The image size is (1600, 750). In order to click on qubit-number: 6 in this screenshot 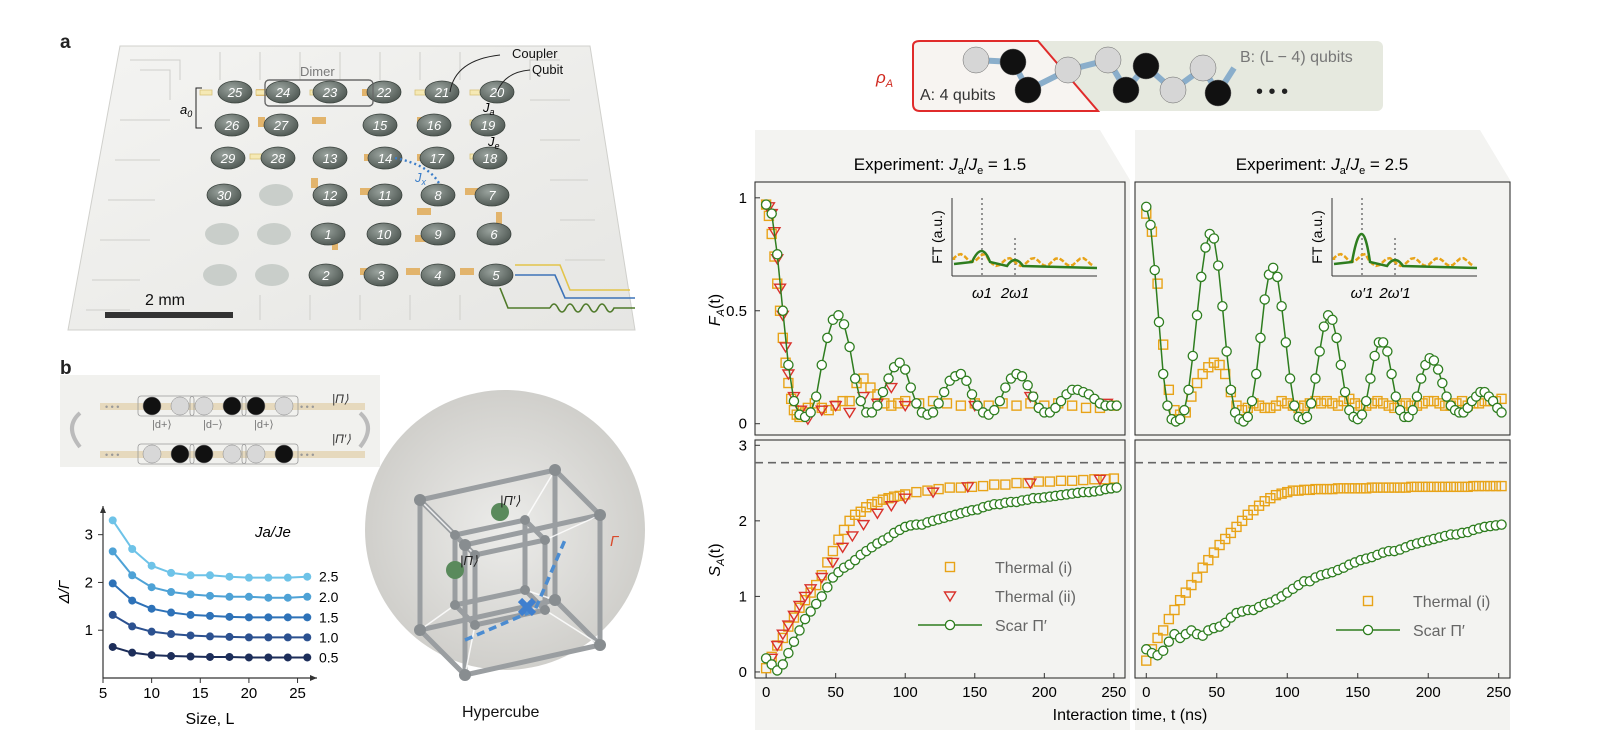, I will do `click(494, 234)`.